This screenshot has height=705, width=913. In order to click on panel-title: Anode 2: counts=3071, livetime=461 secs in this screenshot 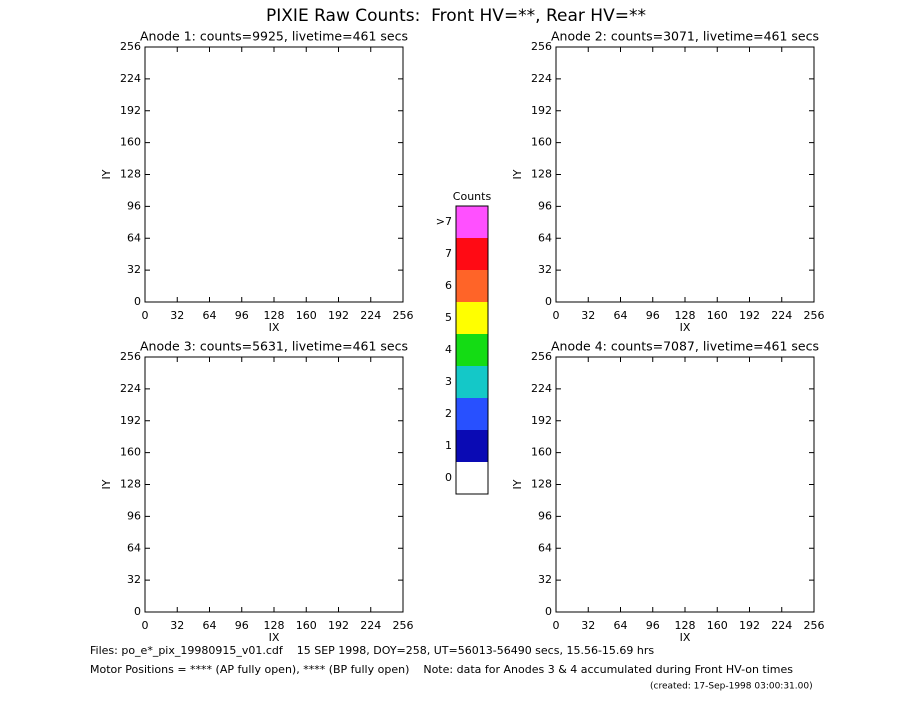, I will do `click(685, 36)`.